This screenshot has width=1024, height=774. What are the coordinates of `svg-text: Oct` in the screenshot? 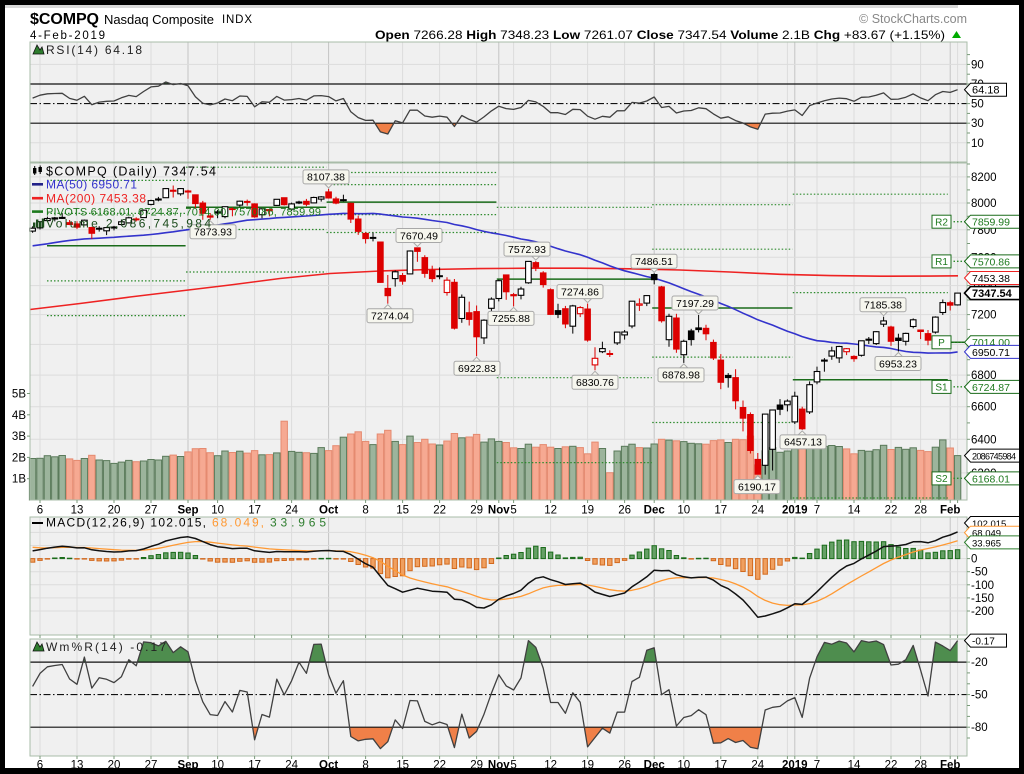 It's located at (328, 511).